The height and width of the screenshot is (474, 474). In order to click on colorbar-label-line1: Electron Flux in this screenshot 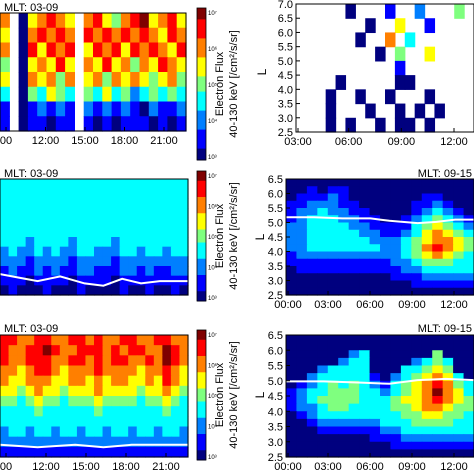, I will do `click(220, 235)`.